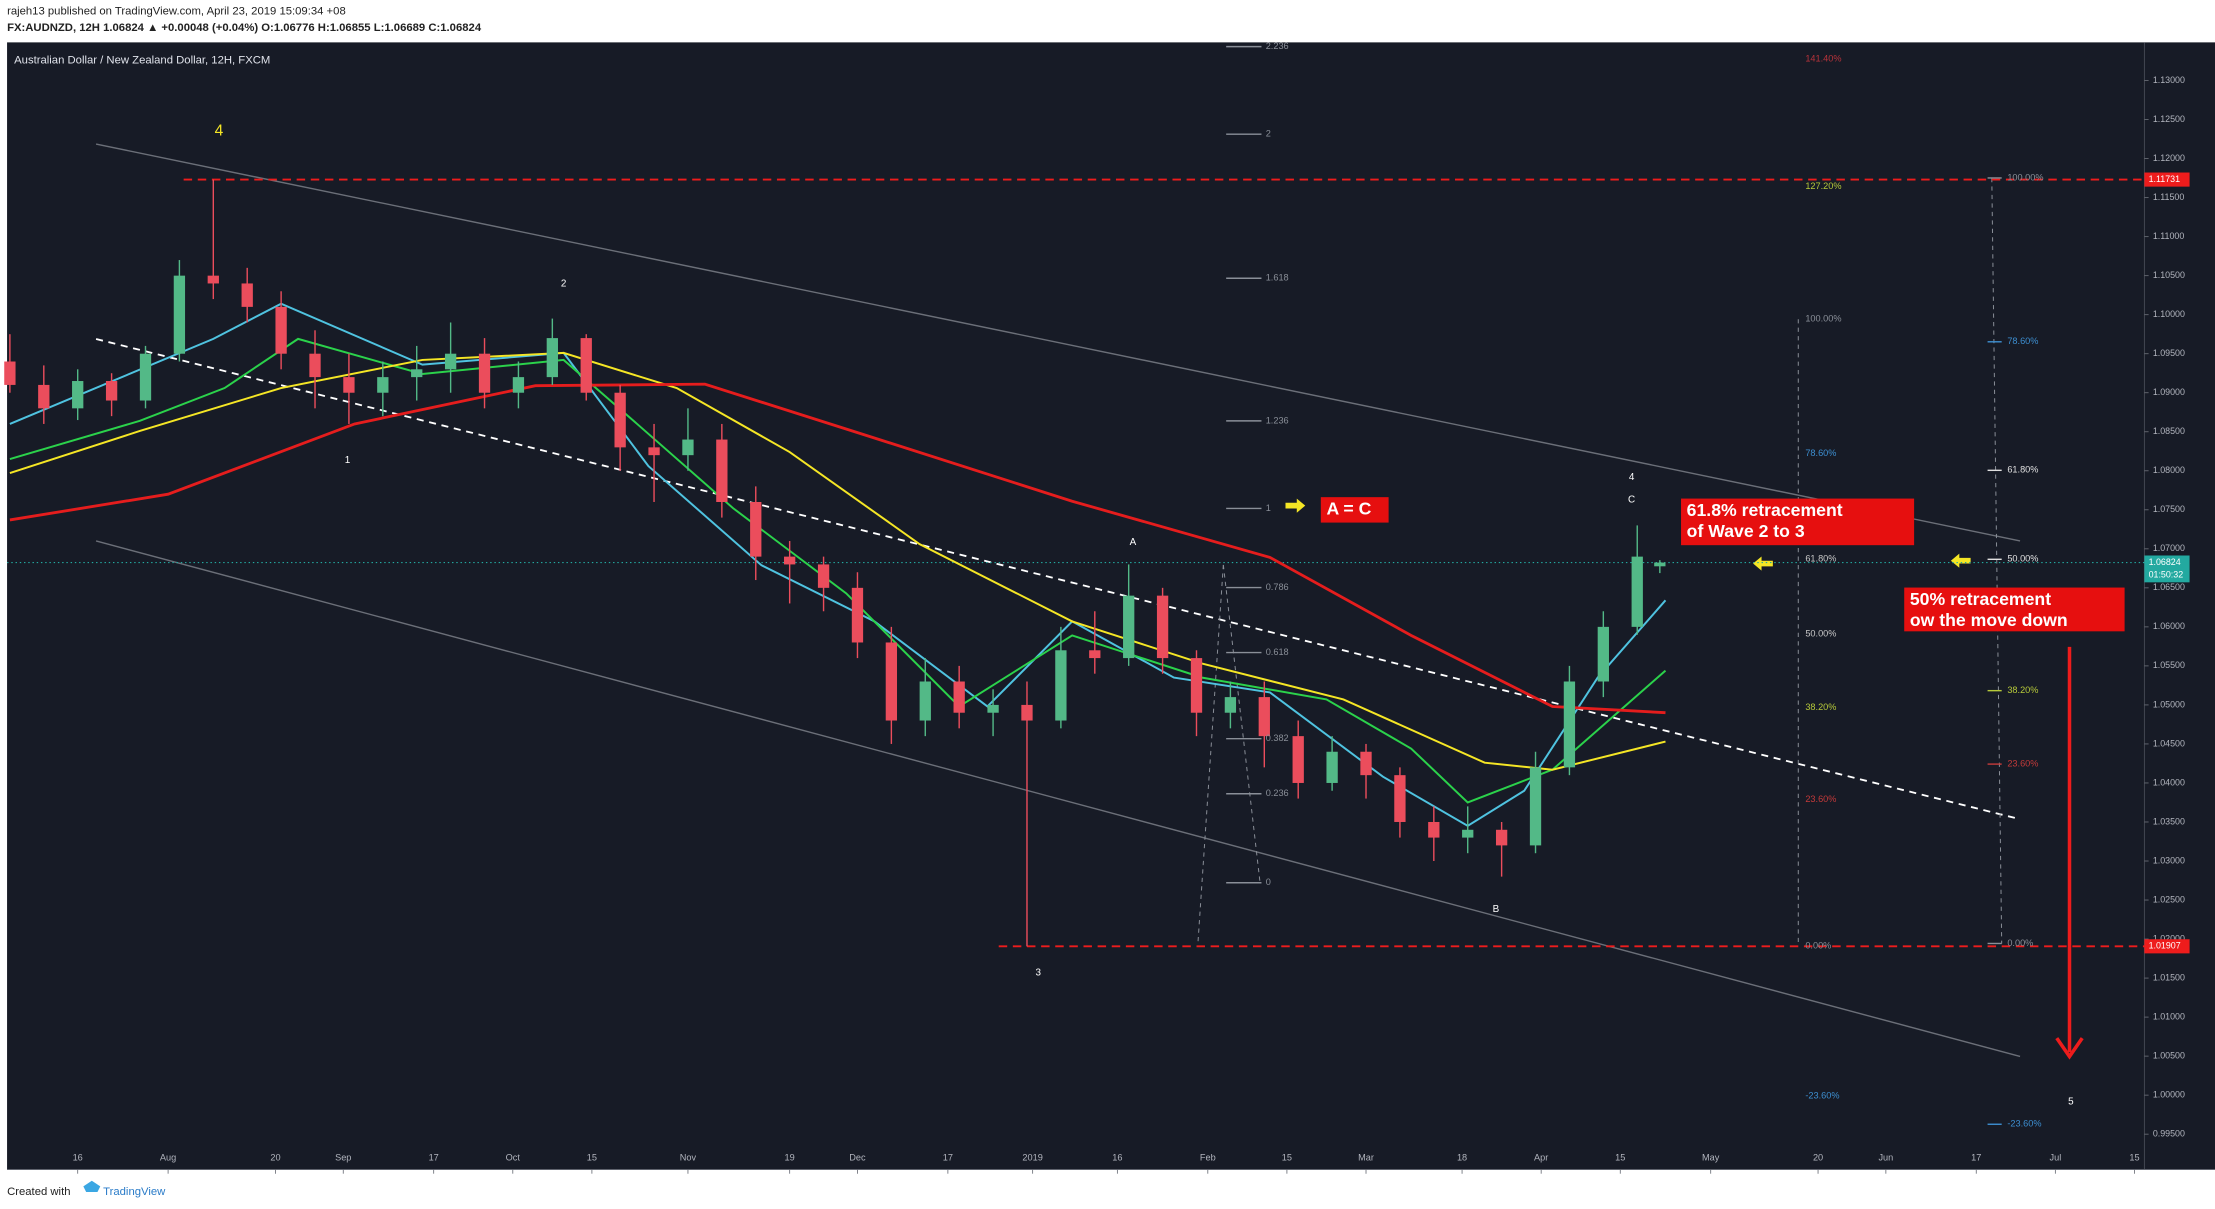  What do you see at coordinates (1496, 909) in the screenshot?
I see `wave-label: B` at bounding box center [1496, 909].